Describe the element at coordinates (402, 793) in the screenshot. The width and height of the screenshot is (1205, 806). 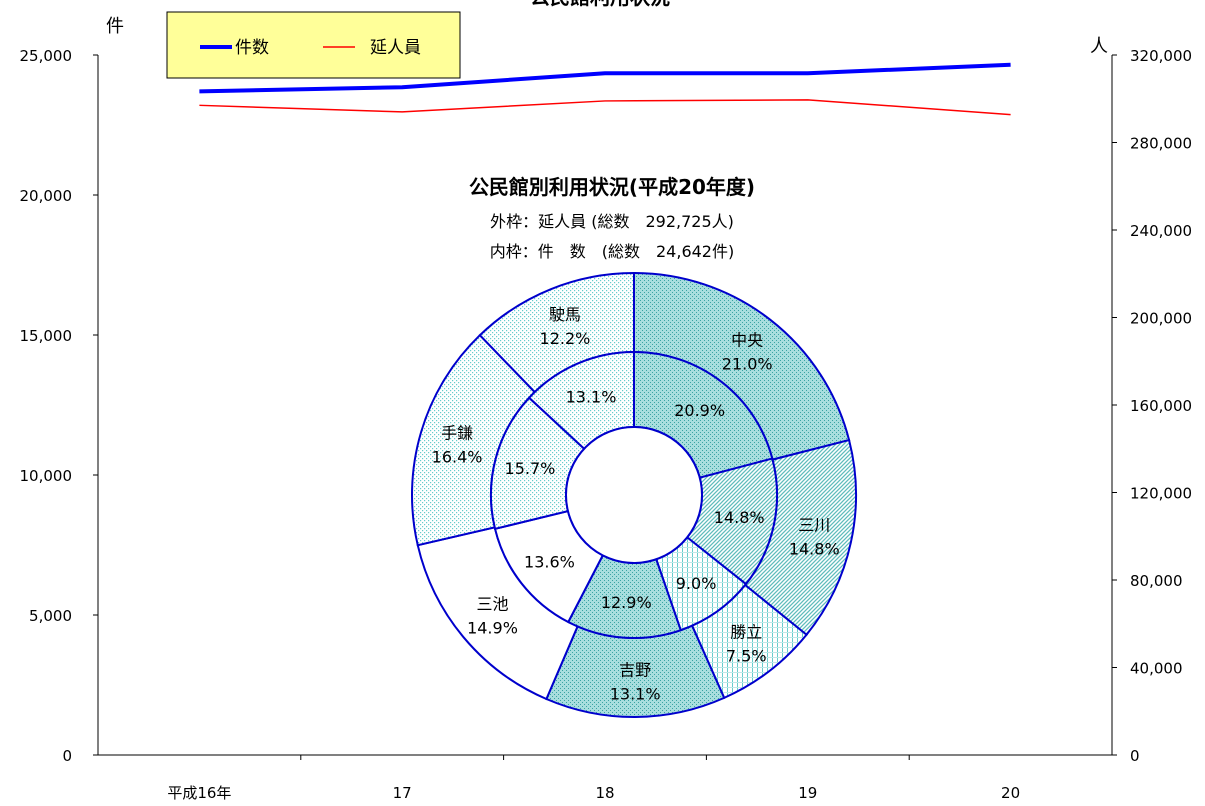
I see `x-tick-label: 17` at that location.